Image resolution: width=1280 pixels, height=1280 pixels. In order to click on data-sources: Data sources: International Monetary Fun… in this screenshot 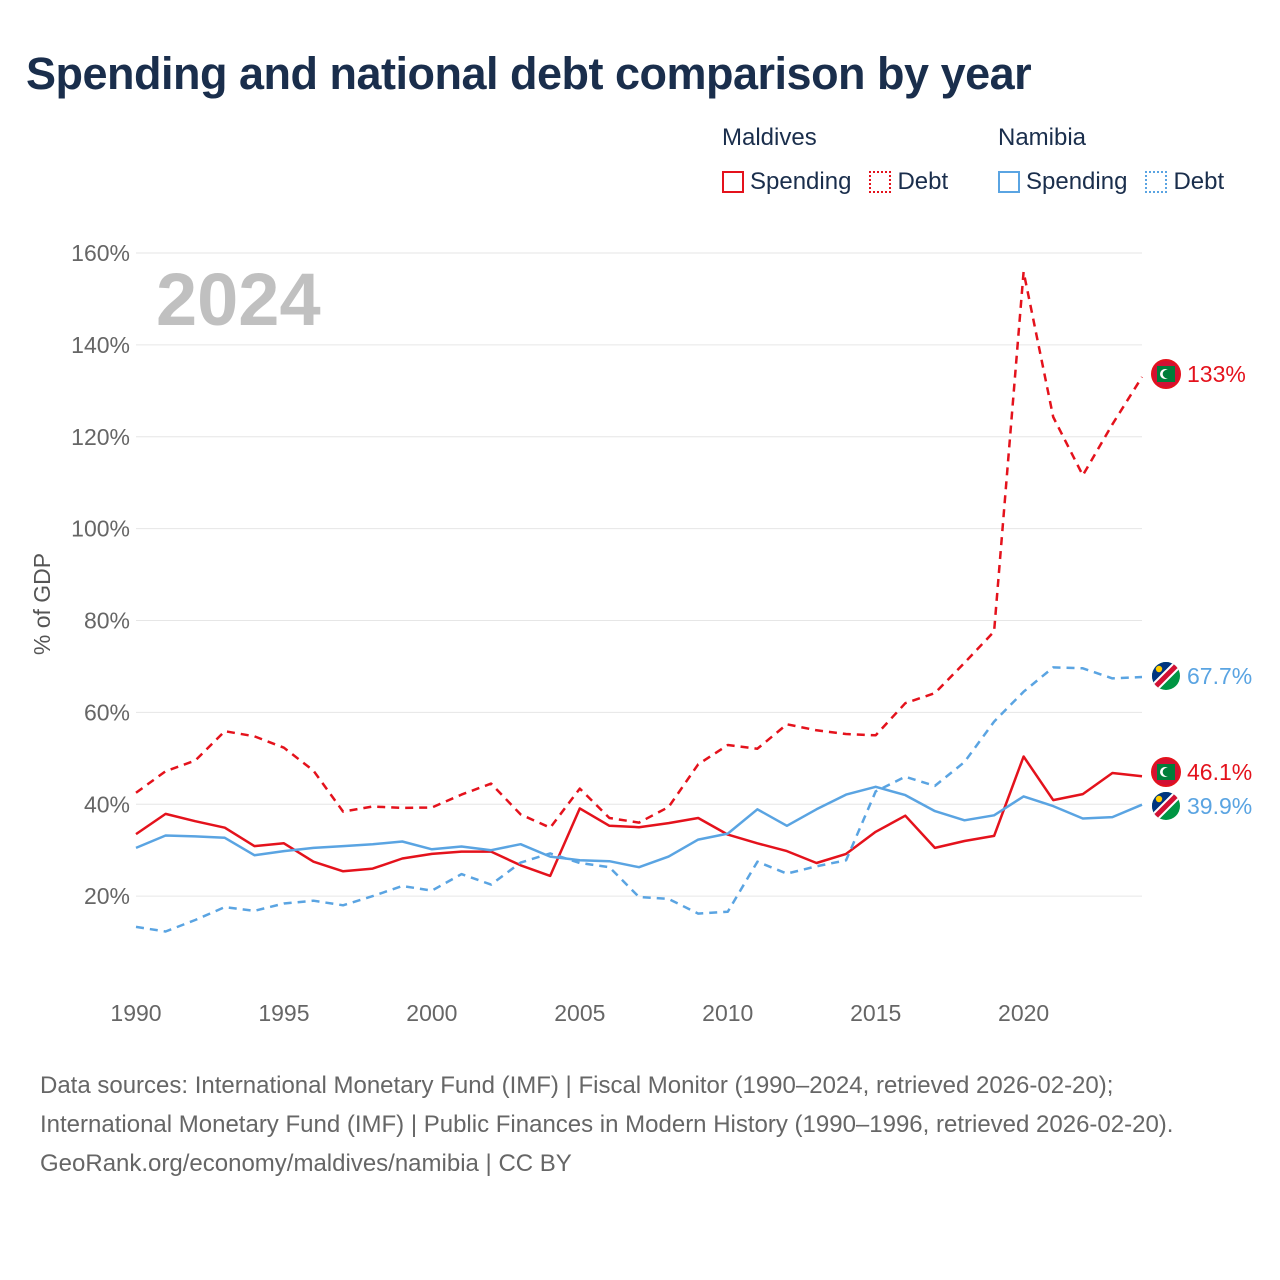, I will do `click(607, 1105)`.